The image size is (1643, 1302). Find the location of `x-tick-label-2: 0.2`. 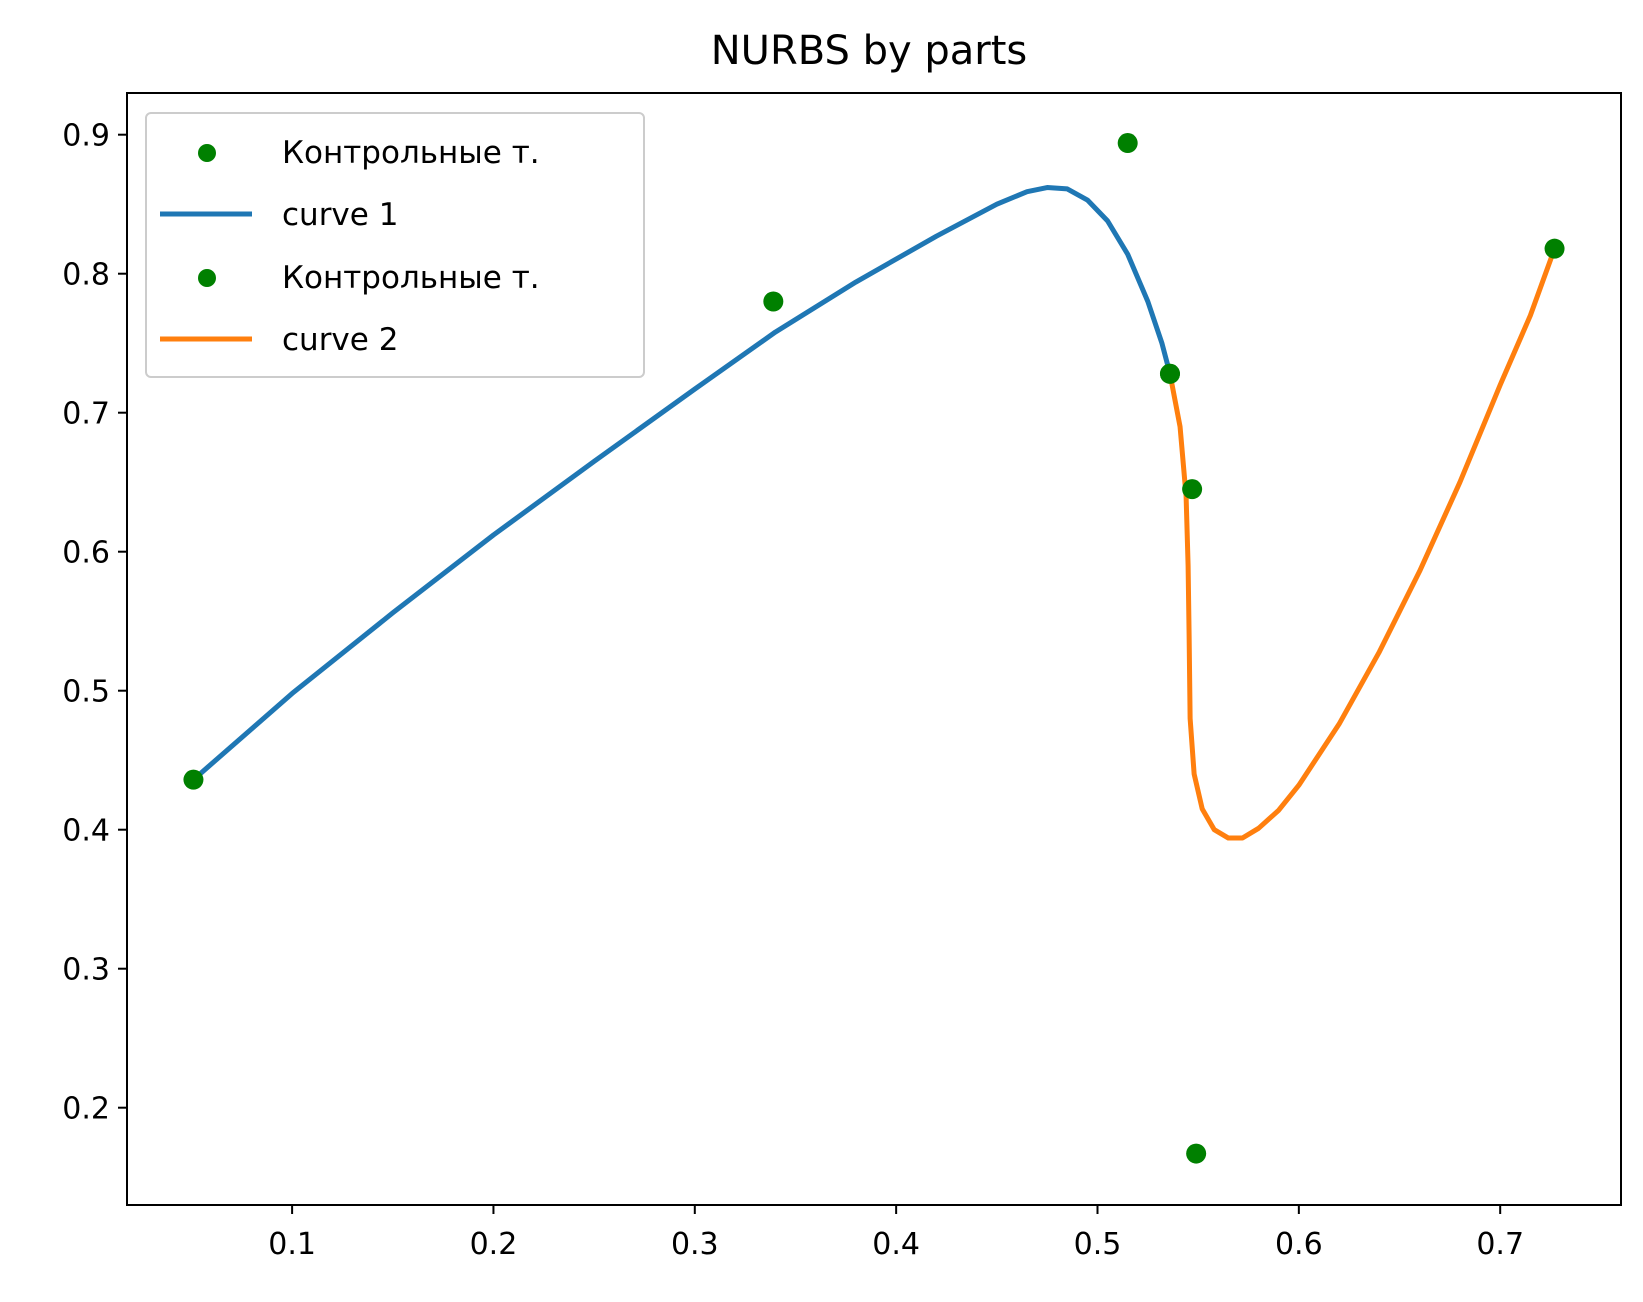

x-tick-label-2: 0.2 is located at coordinates (494, 1244).